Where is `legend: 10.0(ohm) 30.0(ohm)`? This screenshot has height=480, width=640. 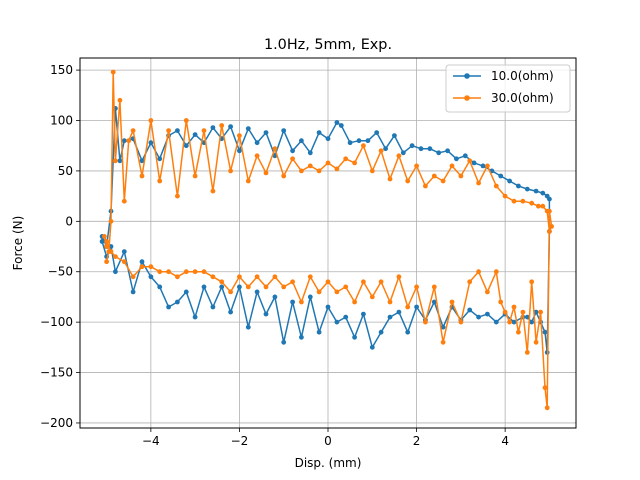
legend: 10.0(ohm) 30.0(ohm) is located at coordinates (508, 88).